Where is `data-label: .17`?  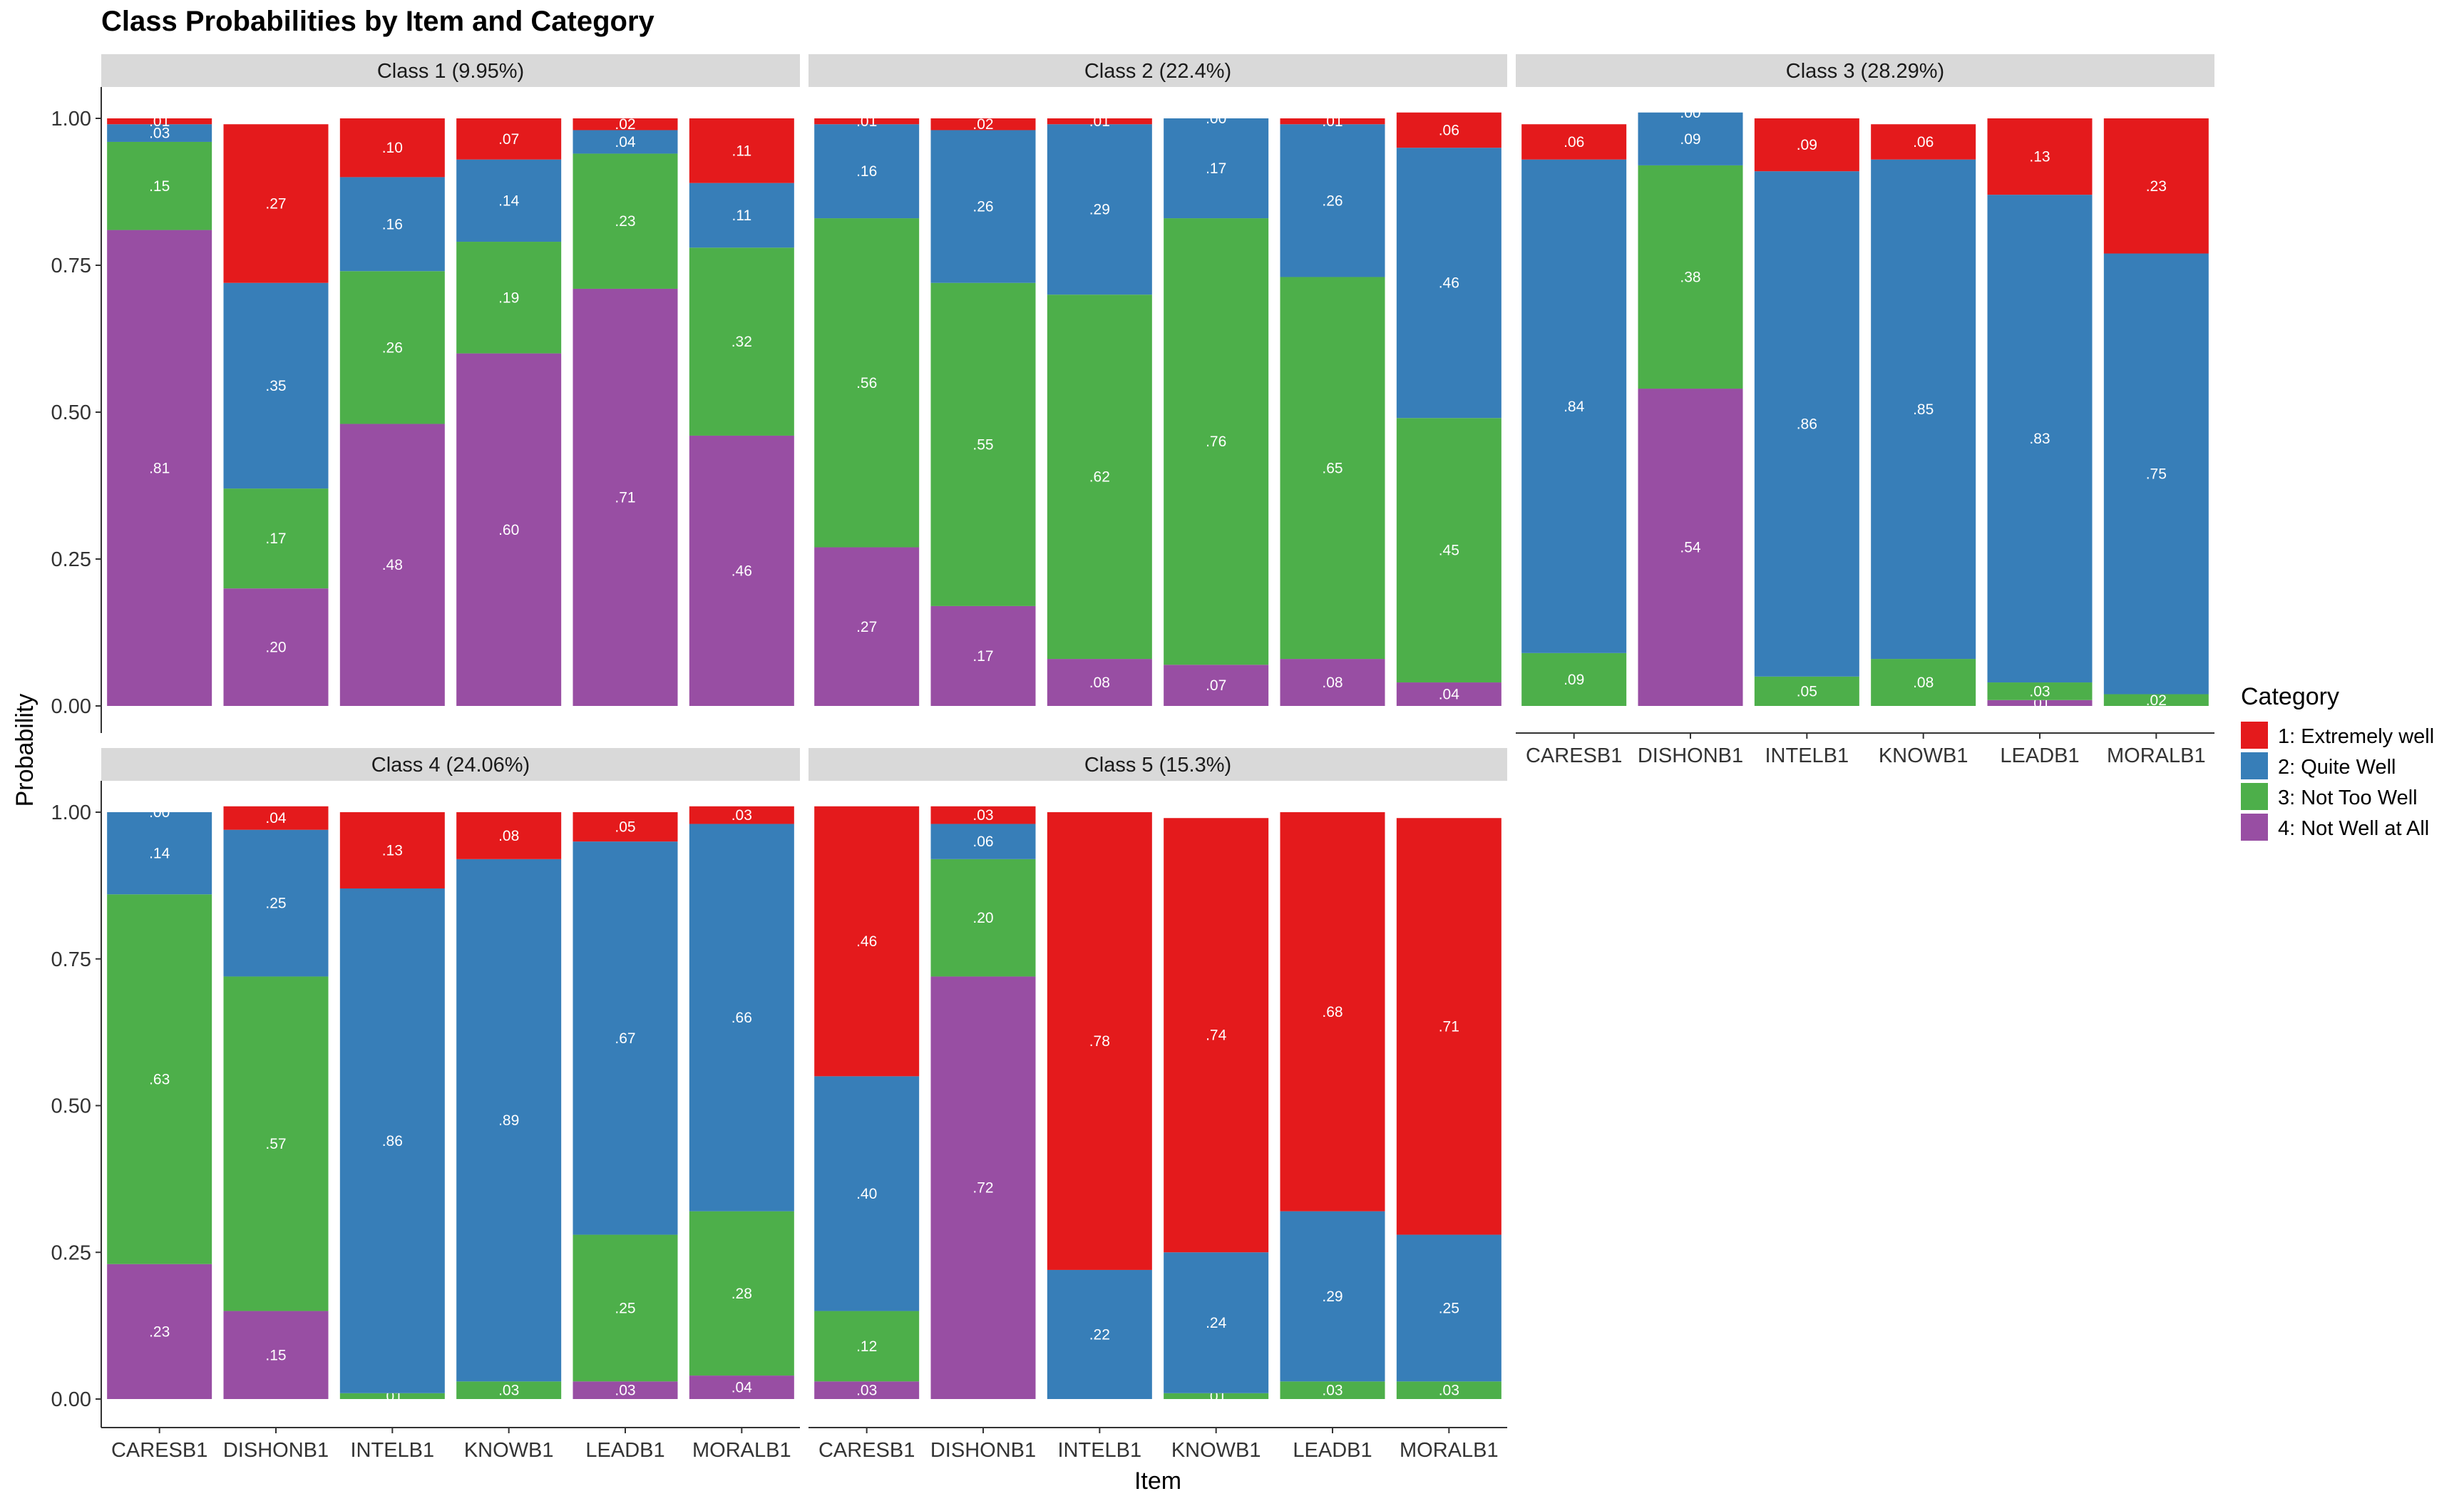
data-label: .17 is located at coordinates (1216, 168).